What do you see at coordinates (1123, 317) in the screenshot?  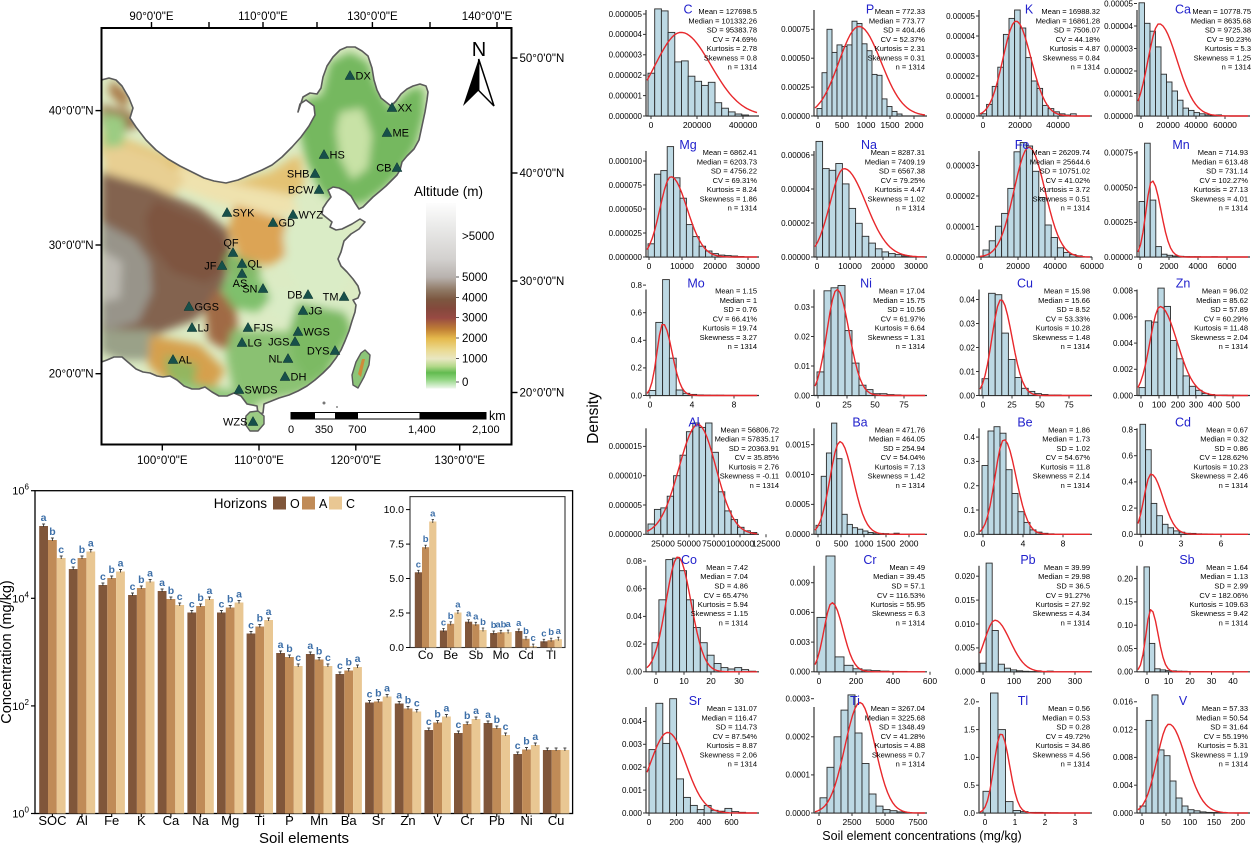 I see `svg-text: 0.006` at bounding box center [1123, 317].